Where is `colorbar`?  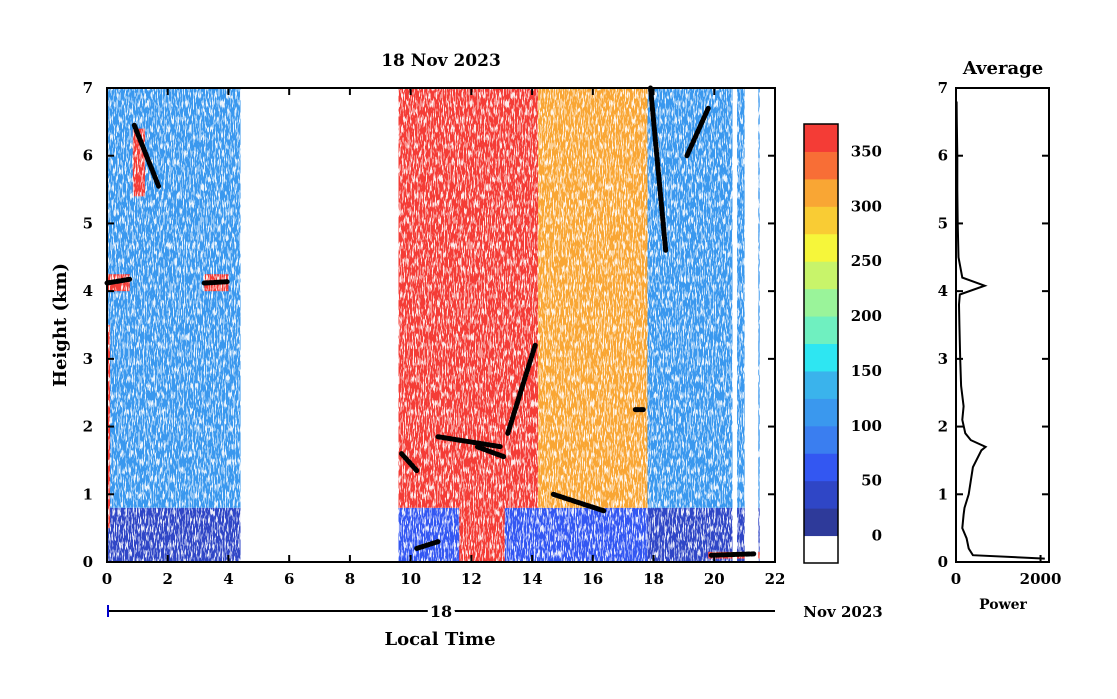 colorbar is located at coordinates (821, 344).